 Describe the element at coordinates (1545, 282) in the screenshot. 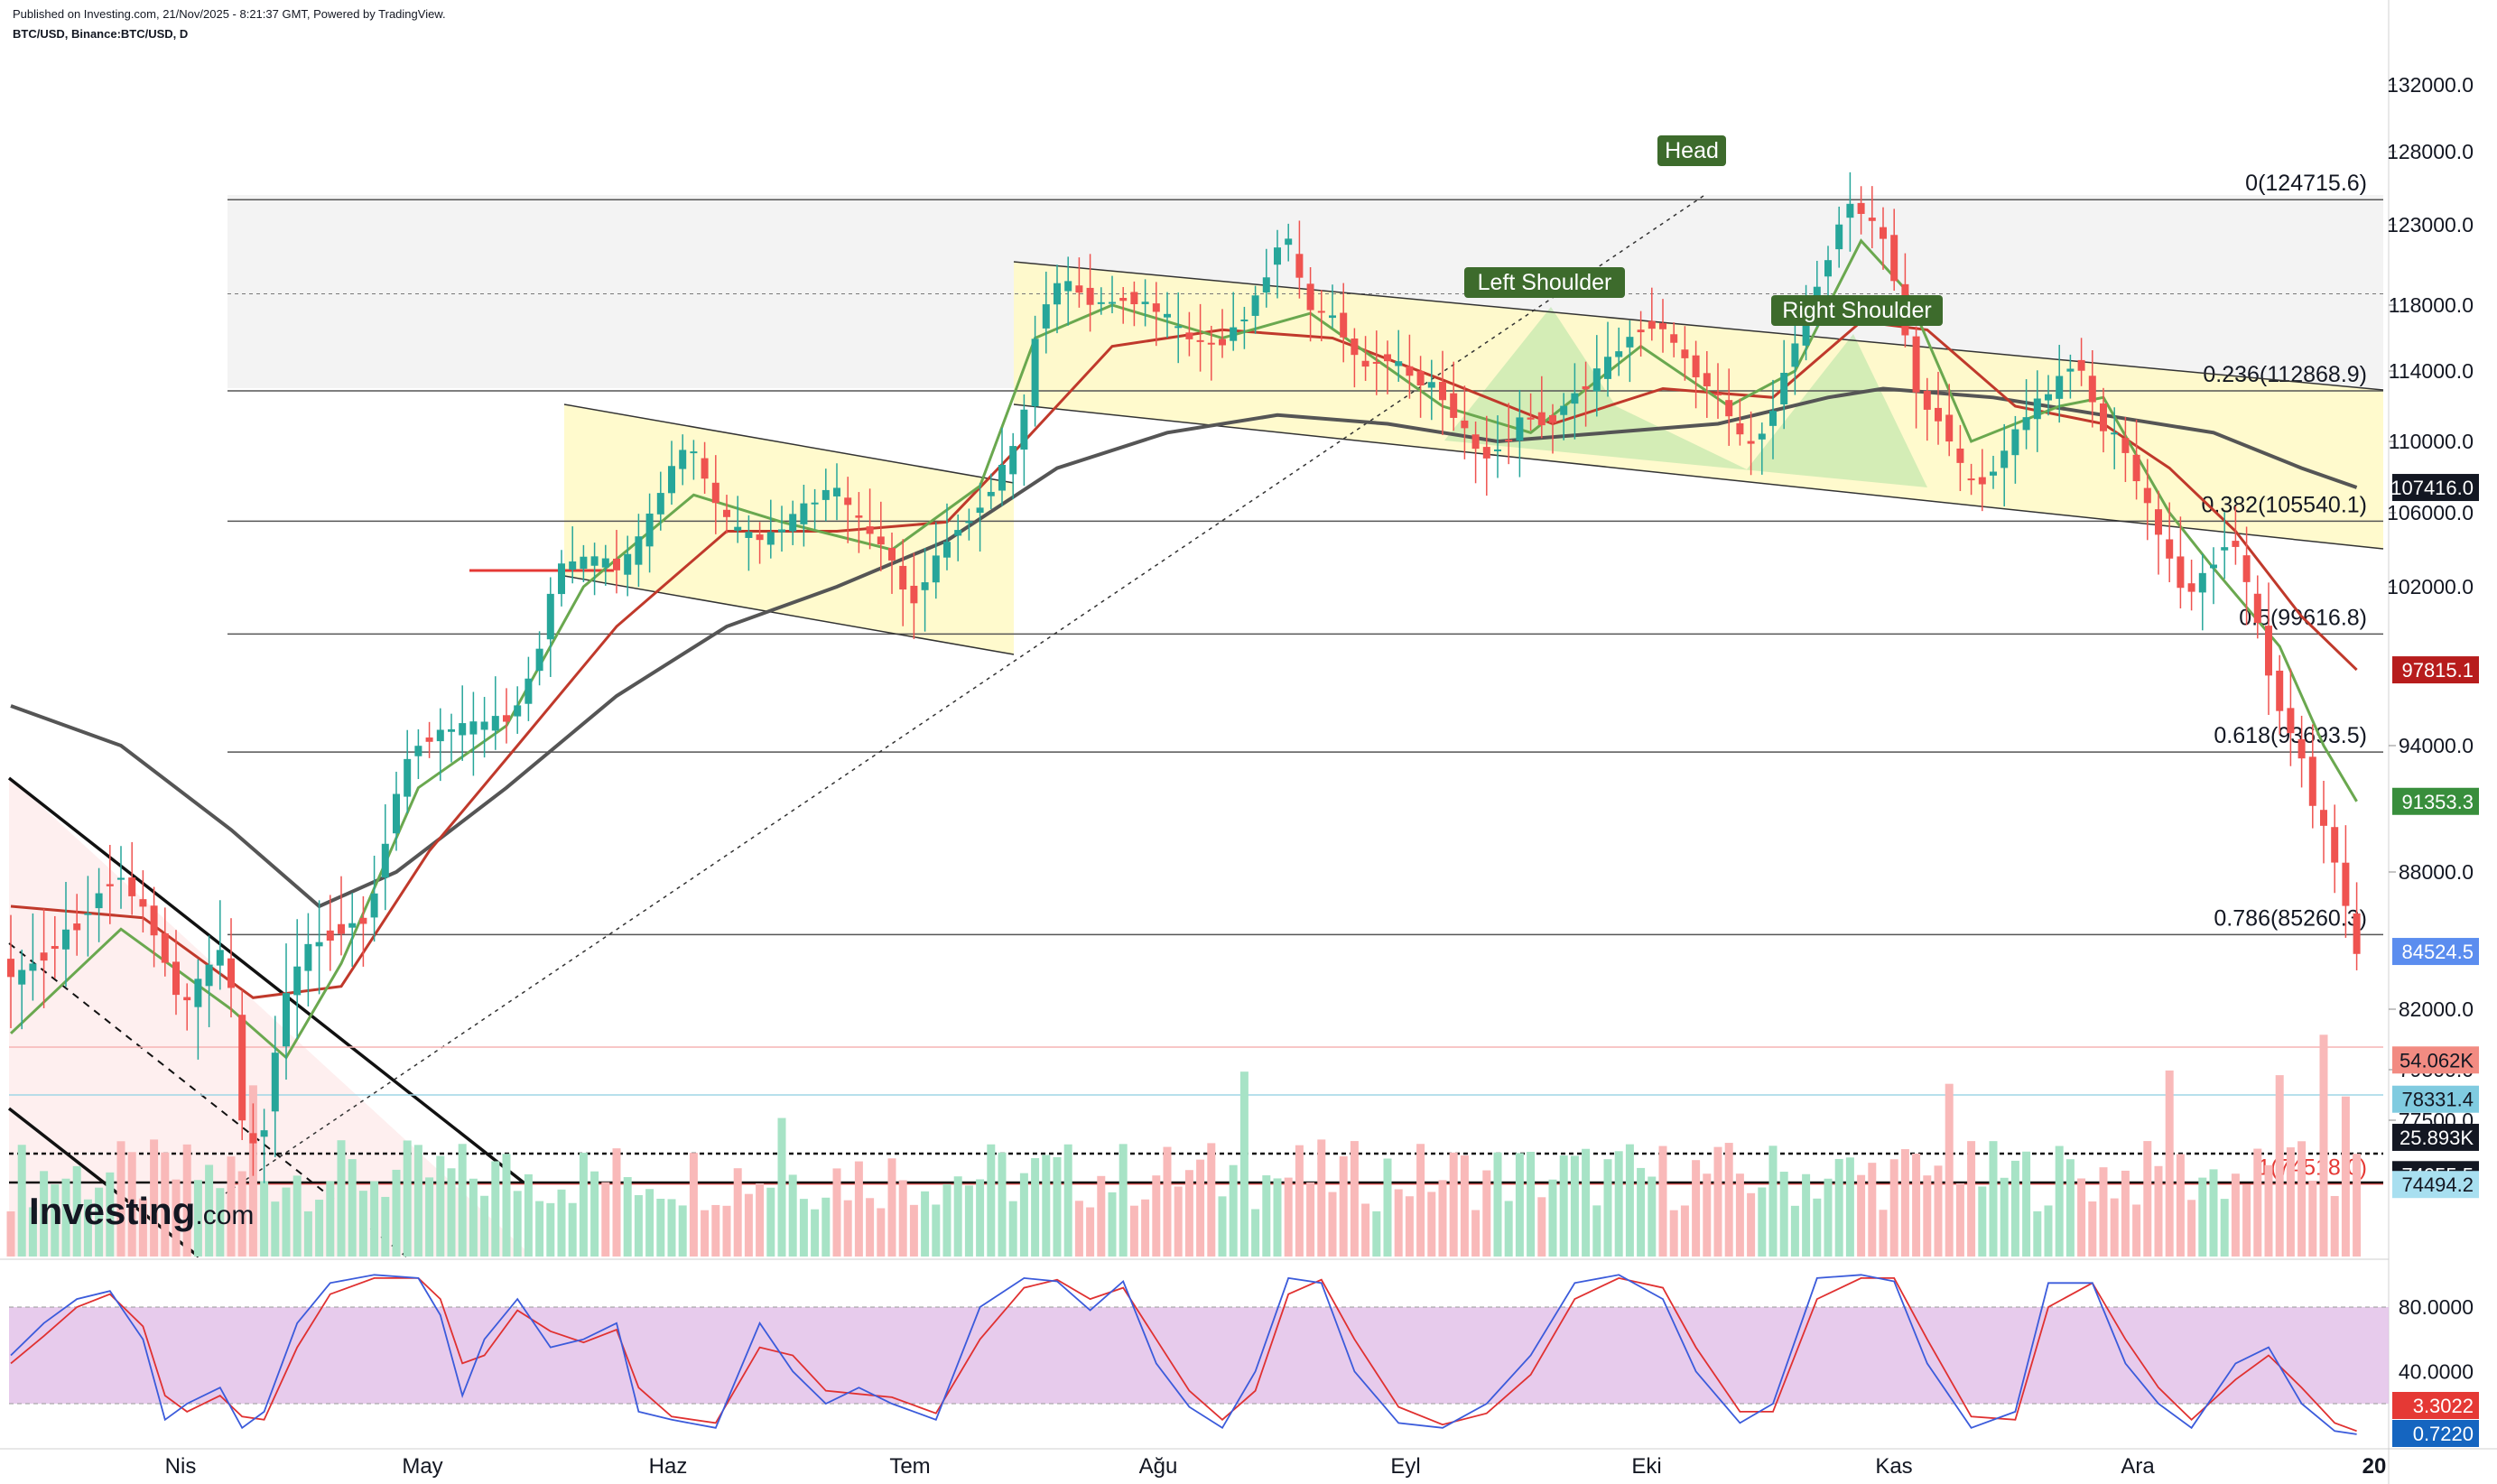

I see `label-left-shoulder: Left Shoulder` at that location.